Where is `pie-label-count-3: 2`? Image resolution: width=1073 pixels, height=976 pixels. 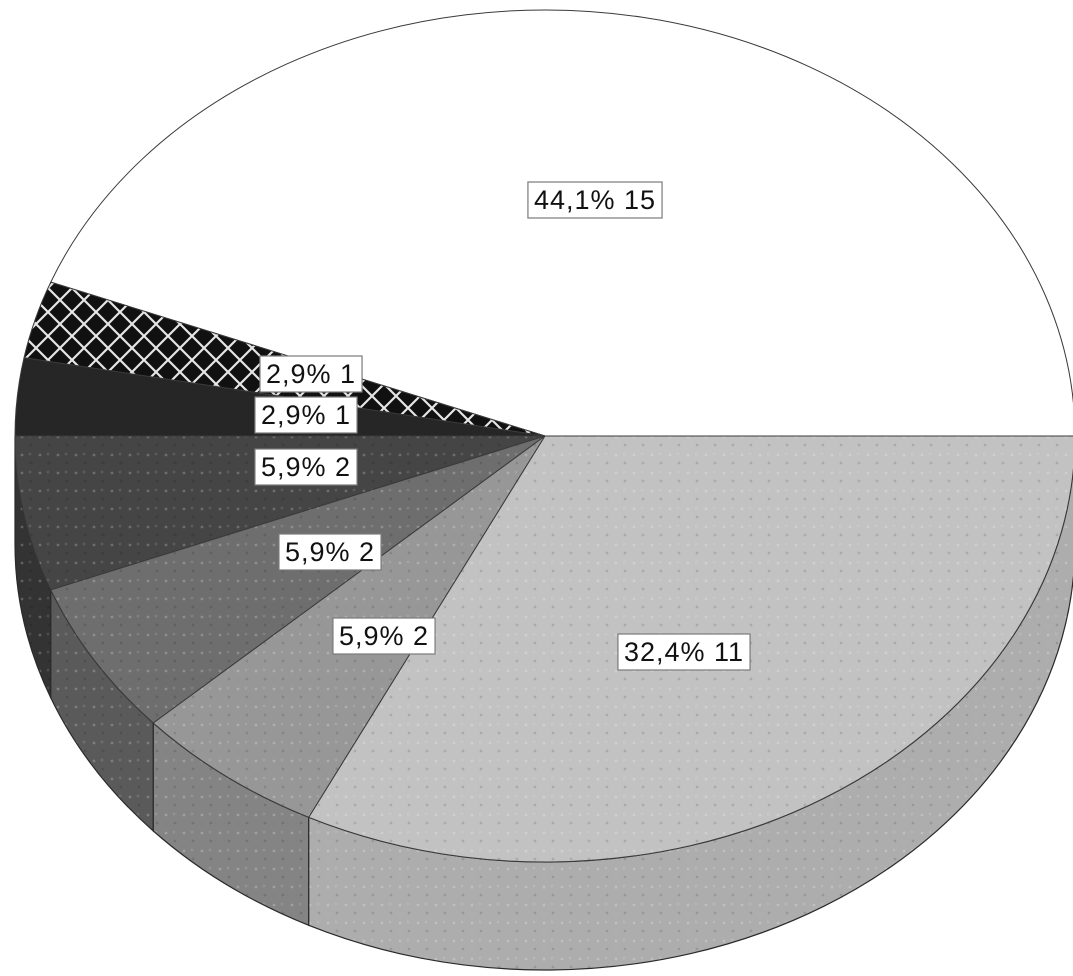
pie-label-count-3: 2 is located at coordinates (343, 467).